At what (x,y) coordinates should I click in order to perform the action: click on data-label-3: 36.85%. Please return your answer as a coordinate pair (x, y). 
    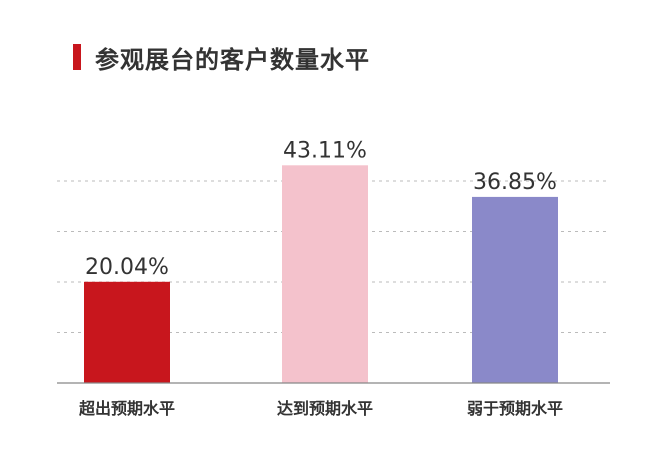
    Looking at the image, I should click on (515, 182).